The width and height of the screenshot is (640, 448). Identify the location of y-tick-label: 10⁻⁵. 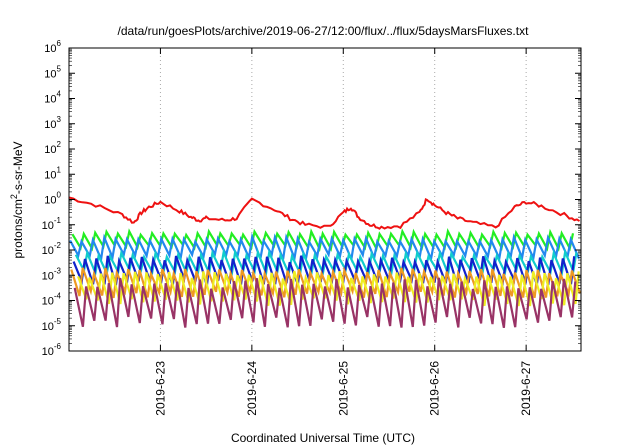
(52, 325).